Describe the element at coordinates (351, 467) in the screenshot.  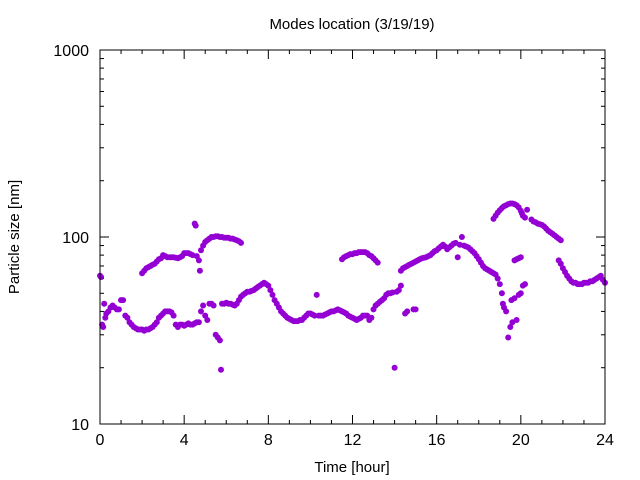
I see `x-axis-label: Time [hour]` at that location.